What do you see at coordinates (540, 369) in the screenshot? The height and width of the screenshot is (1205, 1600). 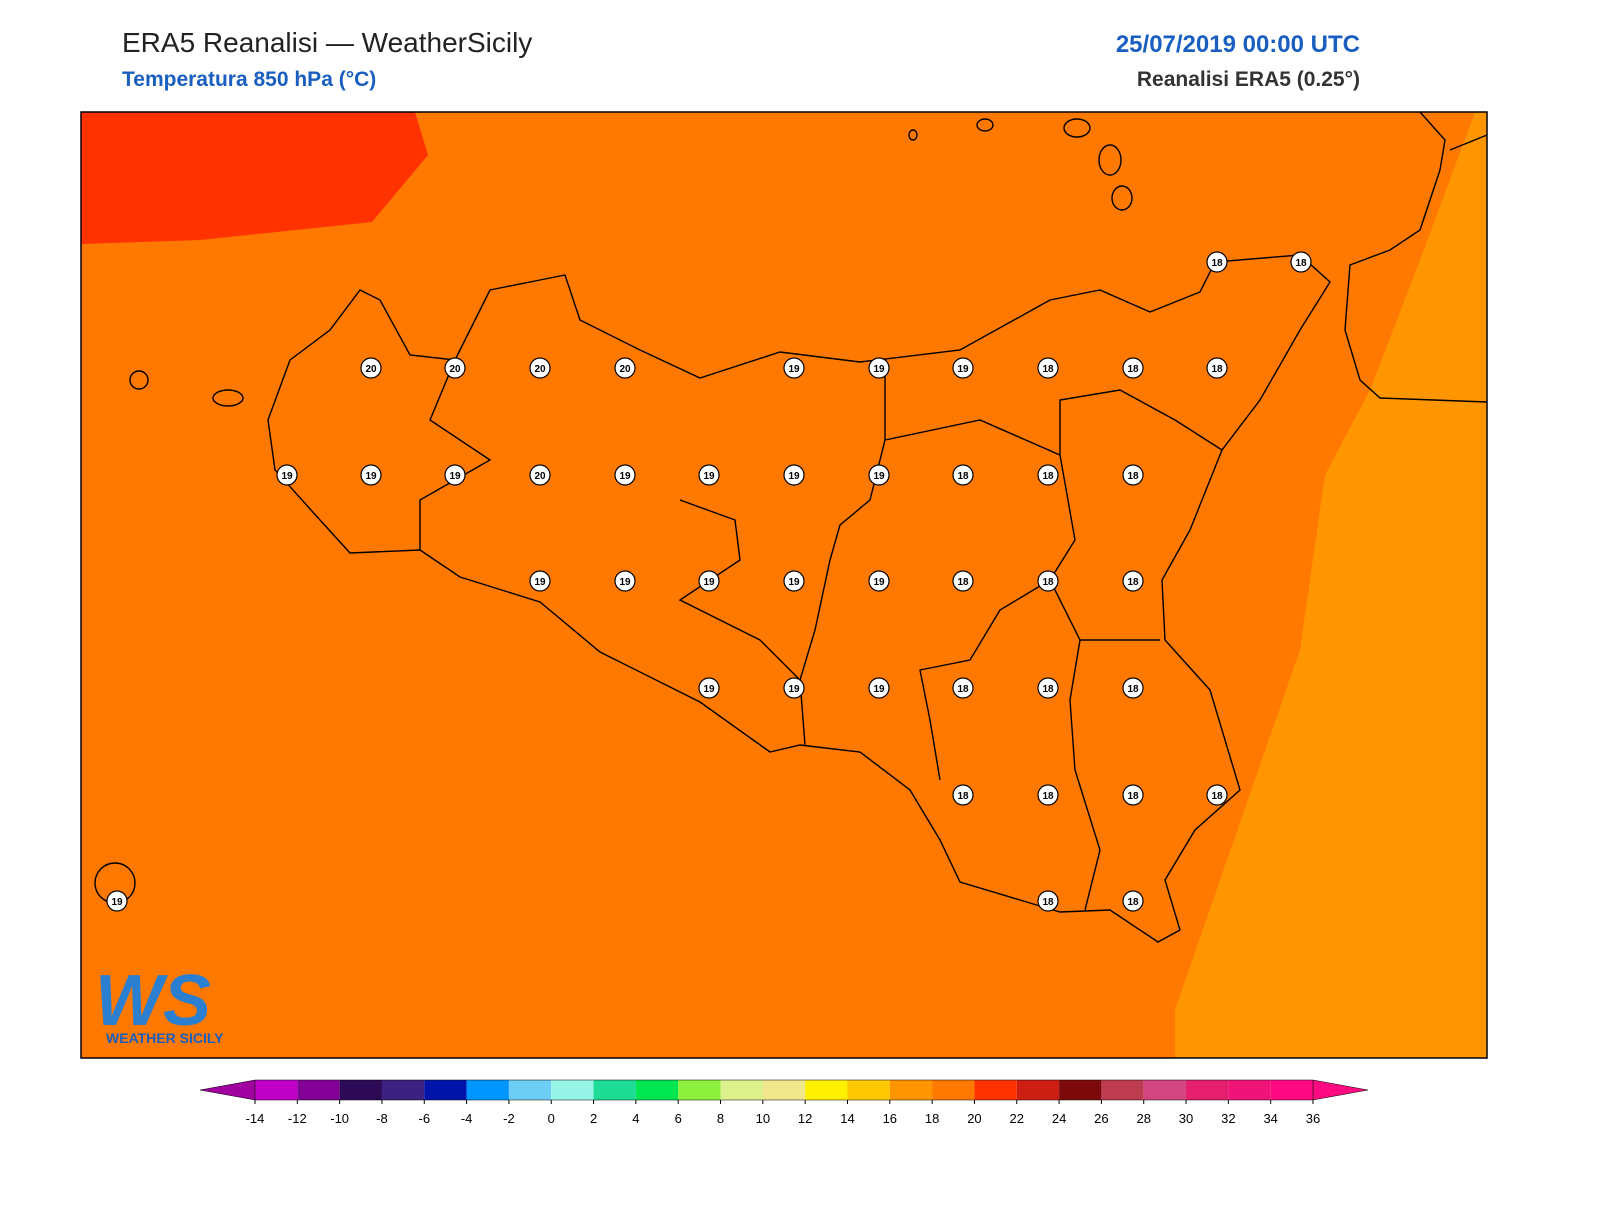 I see `station-value: 20` at bounding box center [540, 369].